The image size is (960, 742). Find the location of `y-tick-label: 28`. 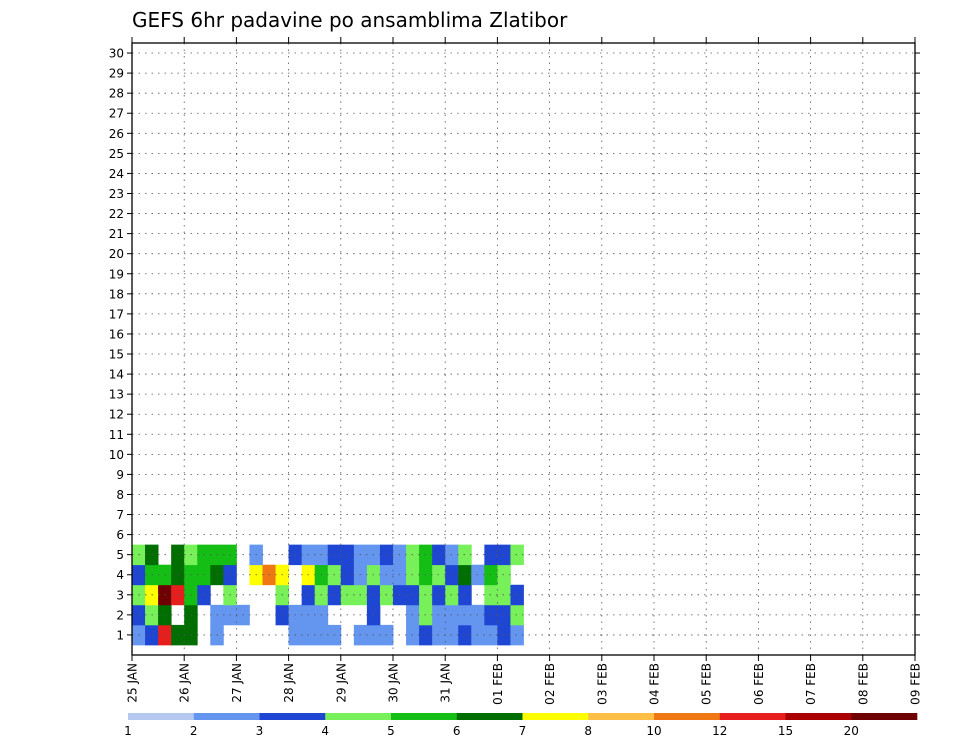

y-tick-label: 28 is located at coordinates (116, 94).